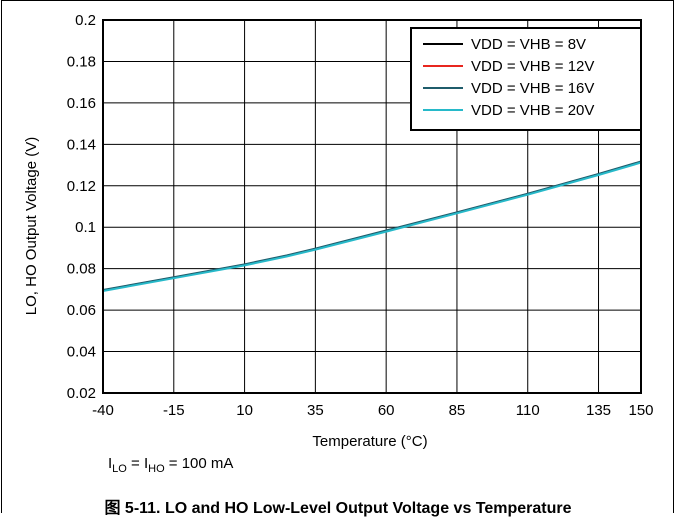 The image size is (676, 518). Describe the element at coordinates (244, 410) in the screenshot. I see `x-tick-label: 10` at that location.